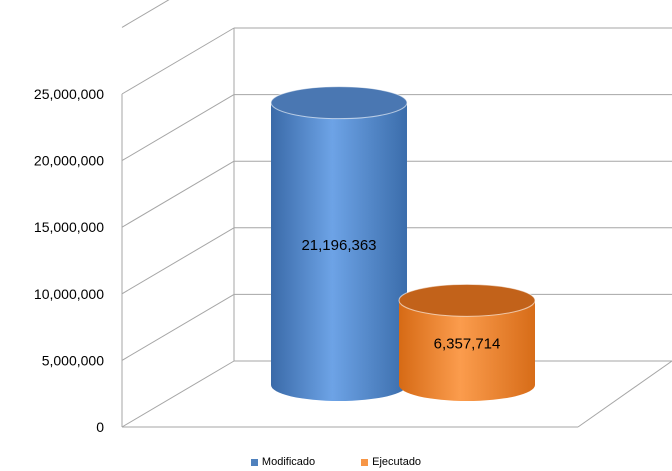 The image size is (672, 471). I want to click on legend-item-modificado: Modificado, so click(283, 462).